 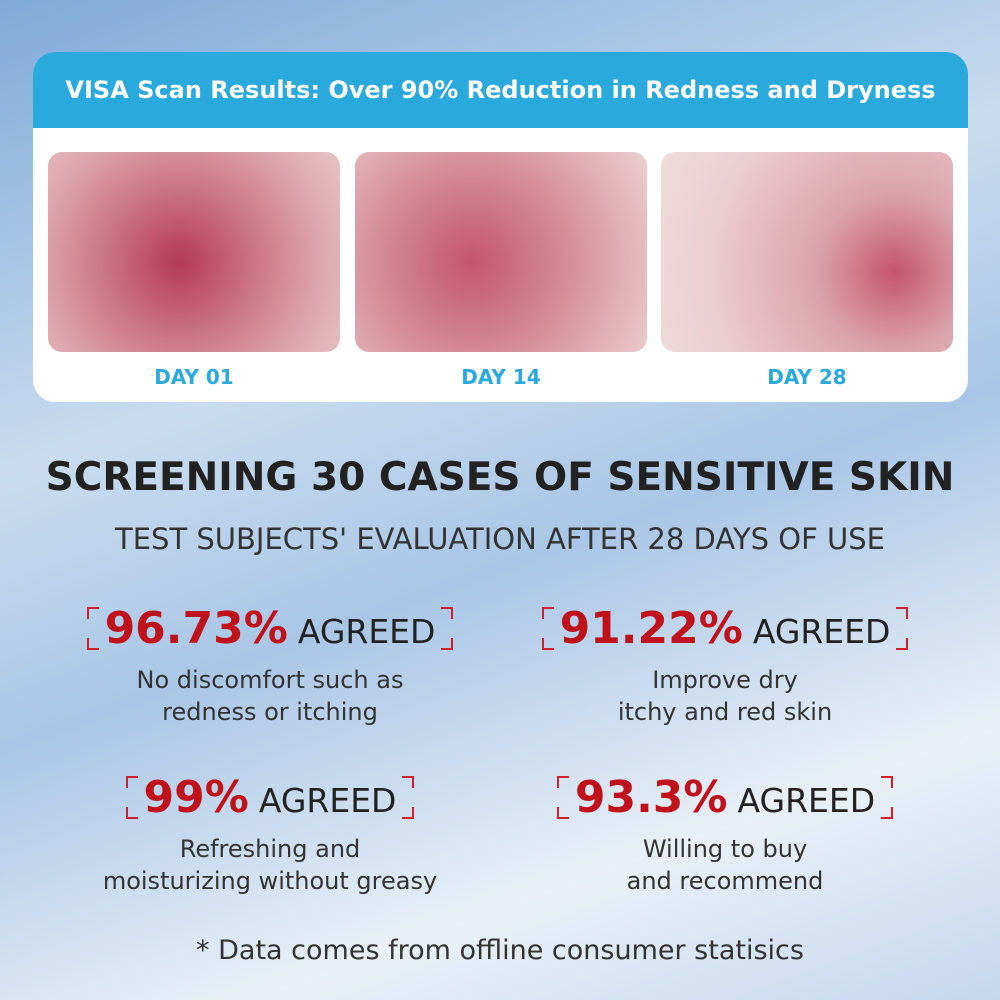 I want to click on stat-description: No discomfort such as redness or itching, so click(x=270, y=696).